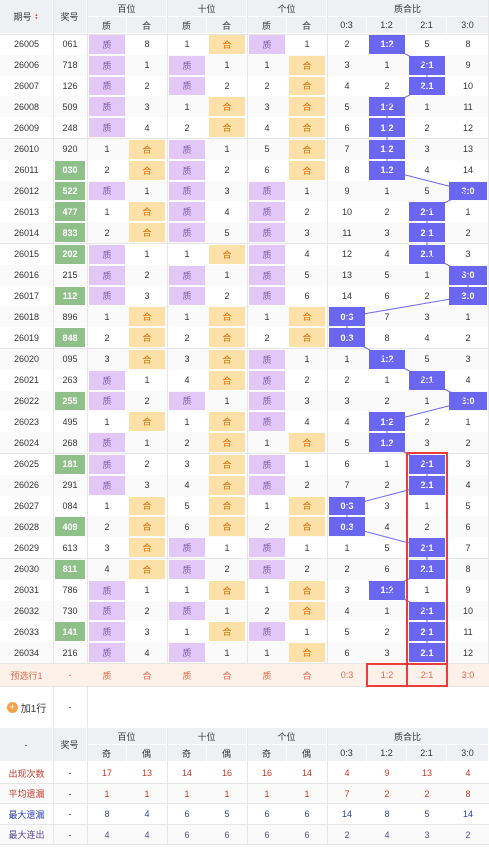  Describe the element at coordinates (187, 25) in the screenshot. I see `sub-header-2: 质` at that location.